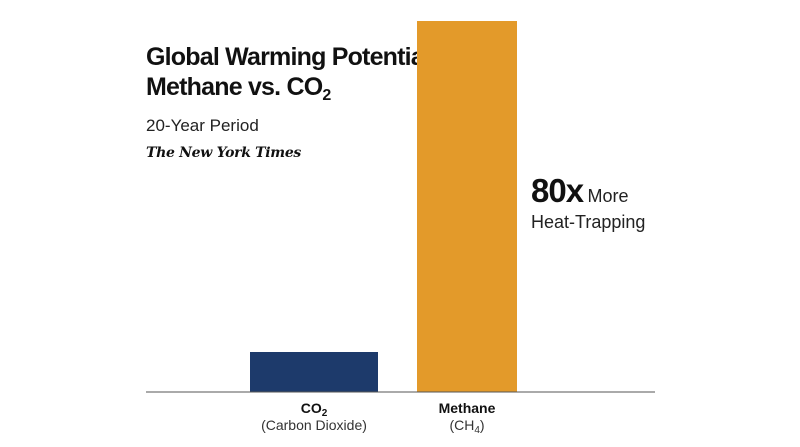 This screenshot has width=800, height=447. What do you see at coordinates (292, 57) in the screenshot?
I see `chart-title-line-1: Global Warming Potential:` at bounding box center [292, 57].